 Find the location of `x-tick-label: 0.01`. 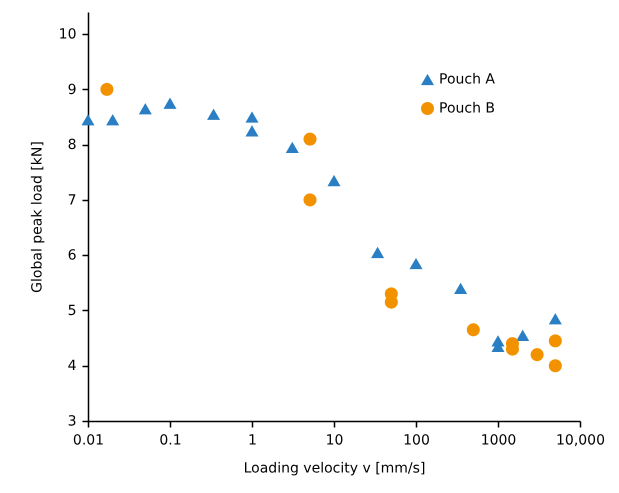

x-tick-label: 0.01 is located at coordinates (88, 440).